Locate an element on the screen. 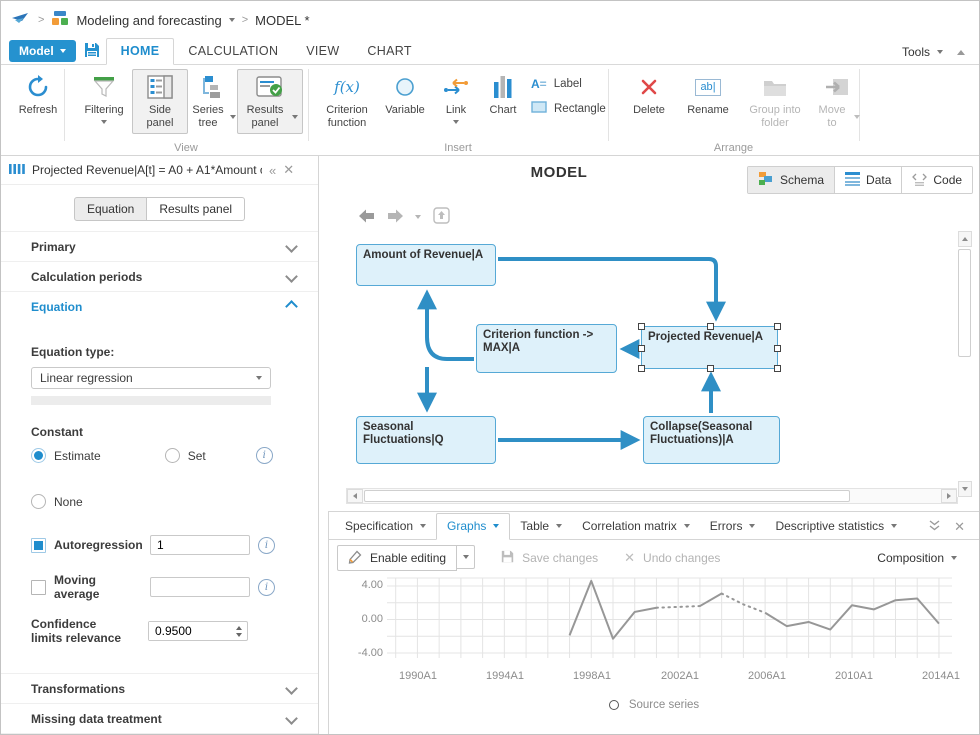 Image resolution: width=980 pixels, height=735 pixels. code-view-button: Code is located at coordinates (937, 180).